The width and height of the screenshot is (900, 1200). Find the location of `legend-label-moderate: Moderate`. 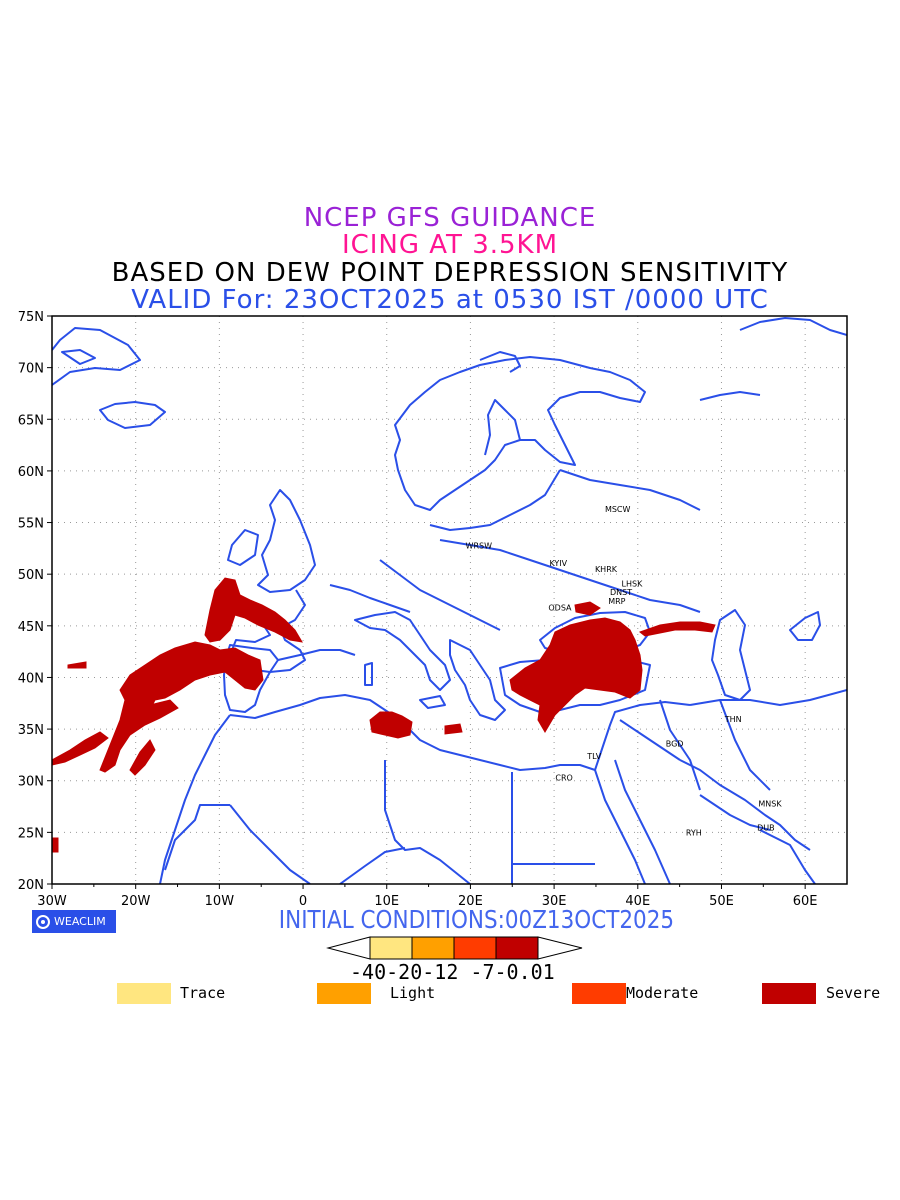

legend-label-moderate: Moderate is located at coordinates (662, 993).